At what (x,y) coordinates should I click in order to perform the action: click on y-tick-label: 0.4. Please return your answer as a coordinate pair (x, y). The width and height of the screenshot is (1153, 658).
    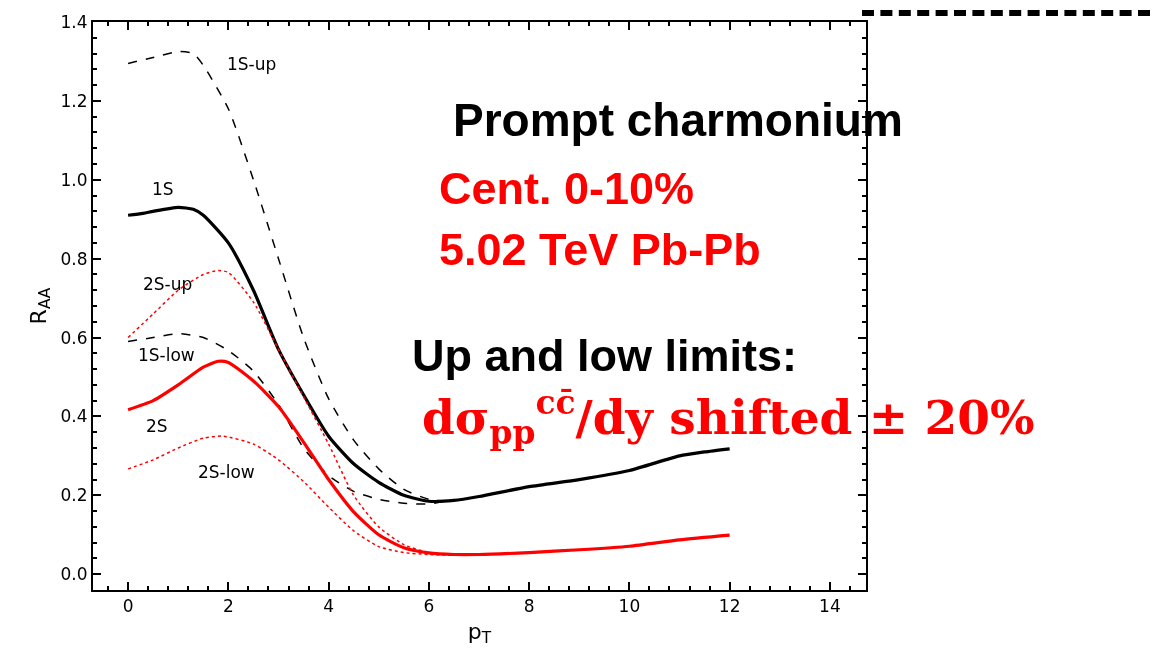
    Looking at the image, I should click on (74, 416).